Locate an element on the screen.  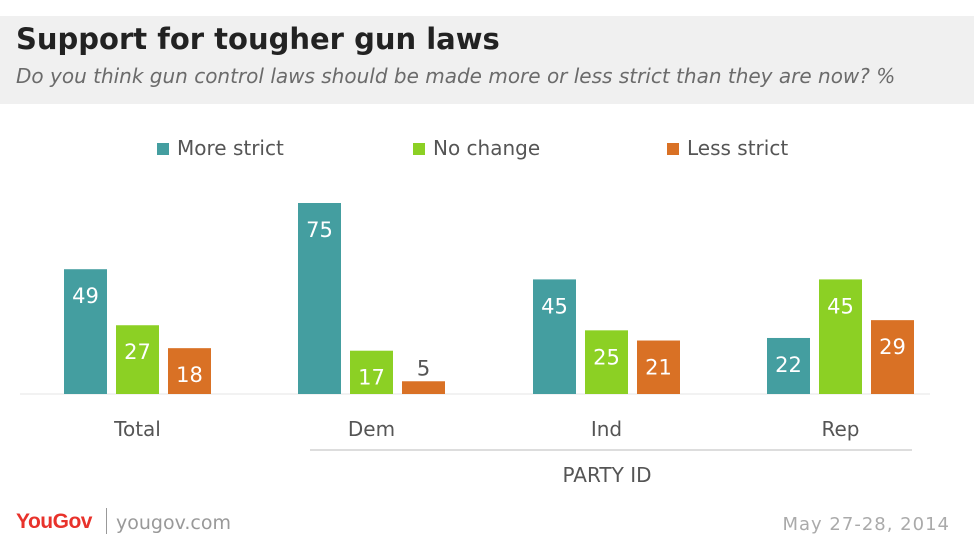
legend-label-more-strict: More strict is located at coordinates (230, 148).